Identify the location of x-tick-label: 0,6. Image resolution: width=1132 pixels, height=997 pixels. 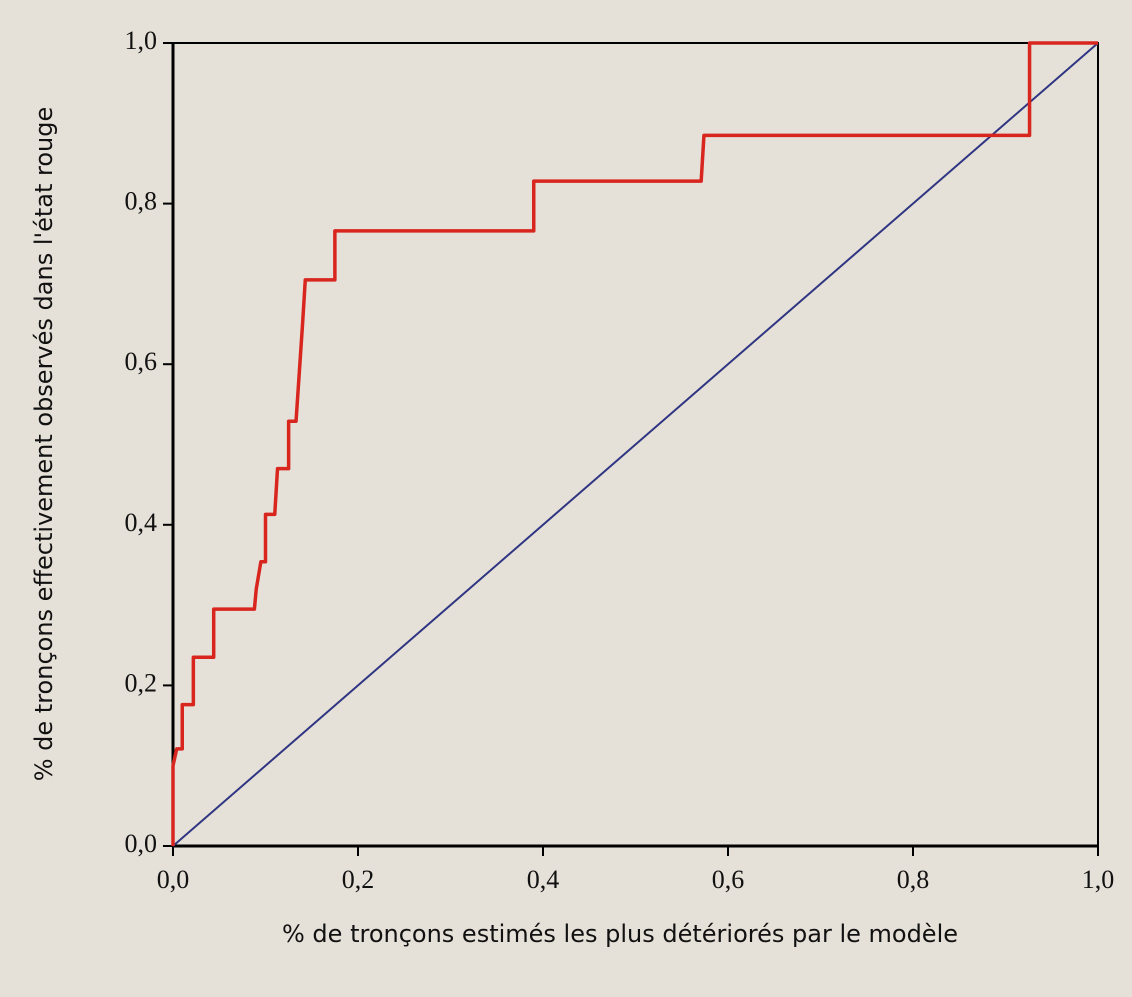
(728, 879).